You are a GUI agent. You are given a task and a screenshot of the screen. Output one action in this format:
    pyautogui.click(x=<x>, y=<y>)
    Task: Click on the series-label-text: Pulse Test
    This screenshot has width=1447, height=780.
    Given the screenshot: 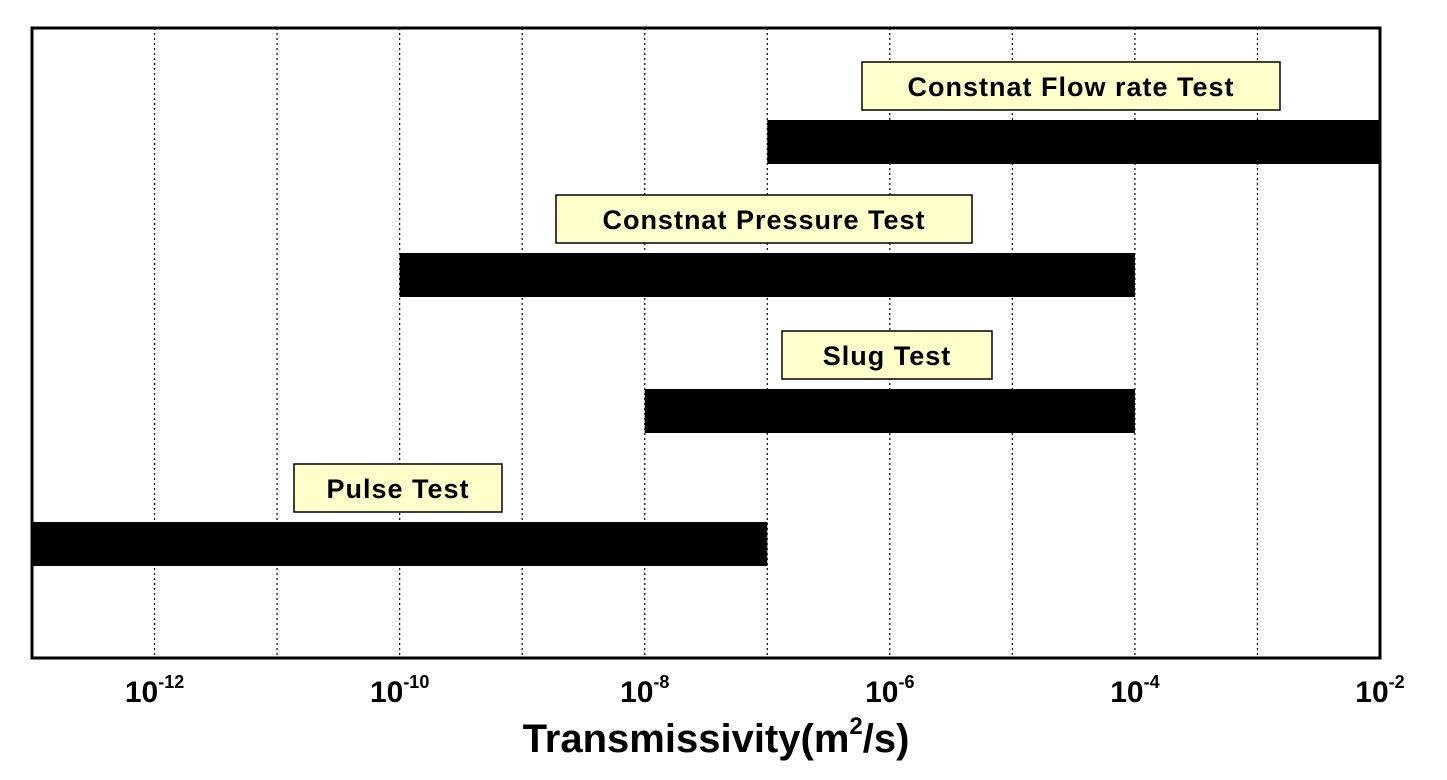 What is the action you would take?
    pyautogui.click(x=397, y=489)
    